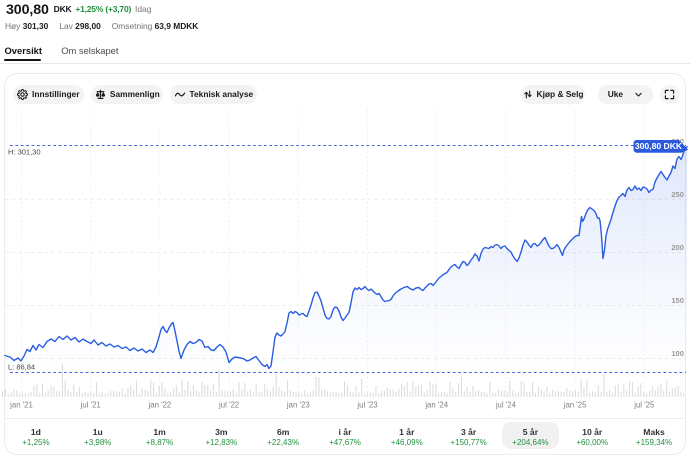 This screenshot has width=690, height=457. Describe the element at coordinates (24, 152) in the screenshot. I see `svg-text: H: 301,30` at that location.